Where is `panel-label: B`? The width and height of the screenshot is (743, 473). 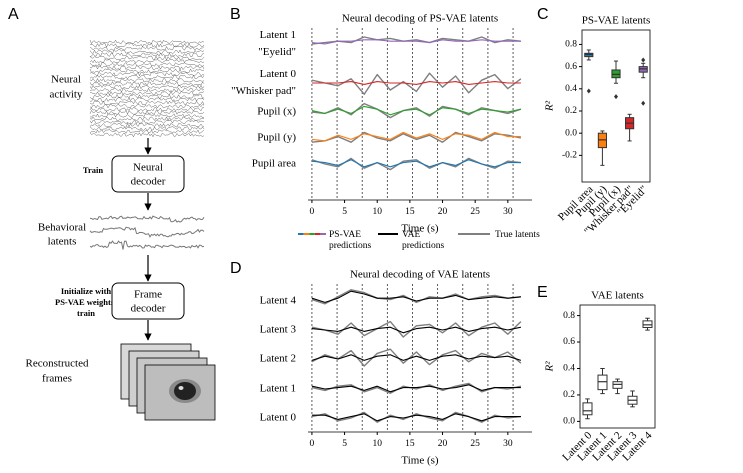 panel-label: B is located at coordinates (235, 14).